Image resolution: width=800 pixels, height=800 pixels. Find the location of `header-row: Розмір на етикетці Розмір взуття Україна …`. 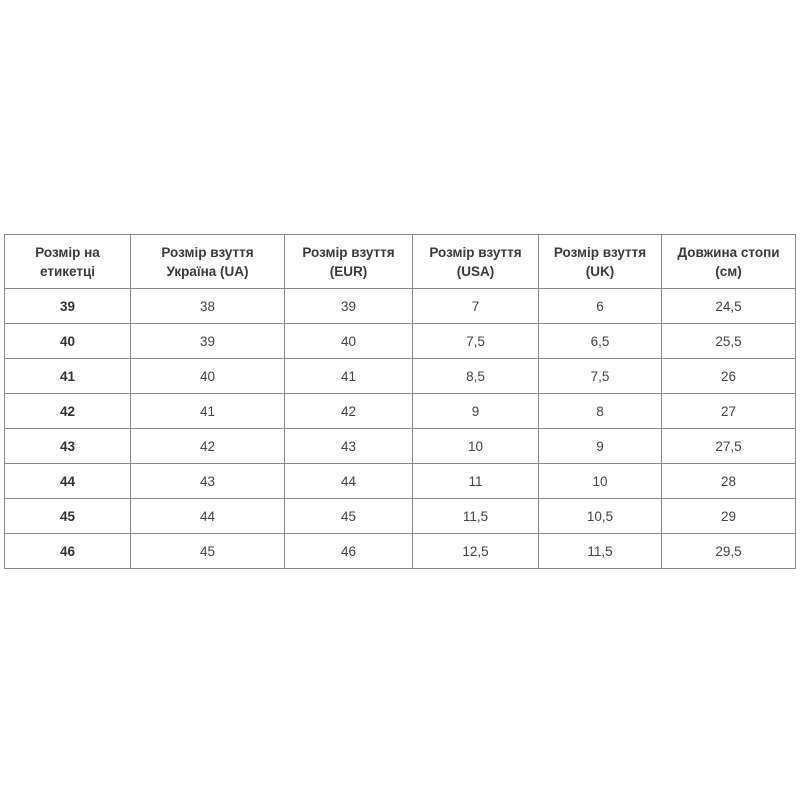

header-row: Розмір на етикетці Розмір взуття Україна … is located at coordinates (400, 261).